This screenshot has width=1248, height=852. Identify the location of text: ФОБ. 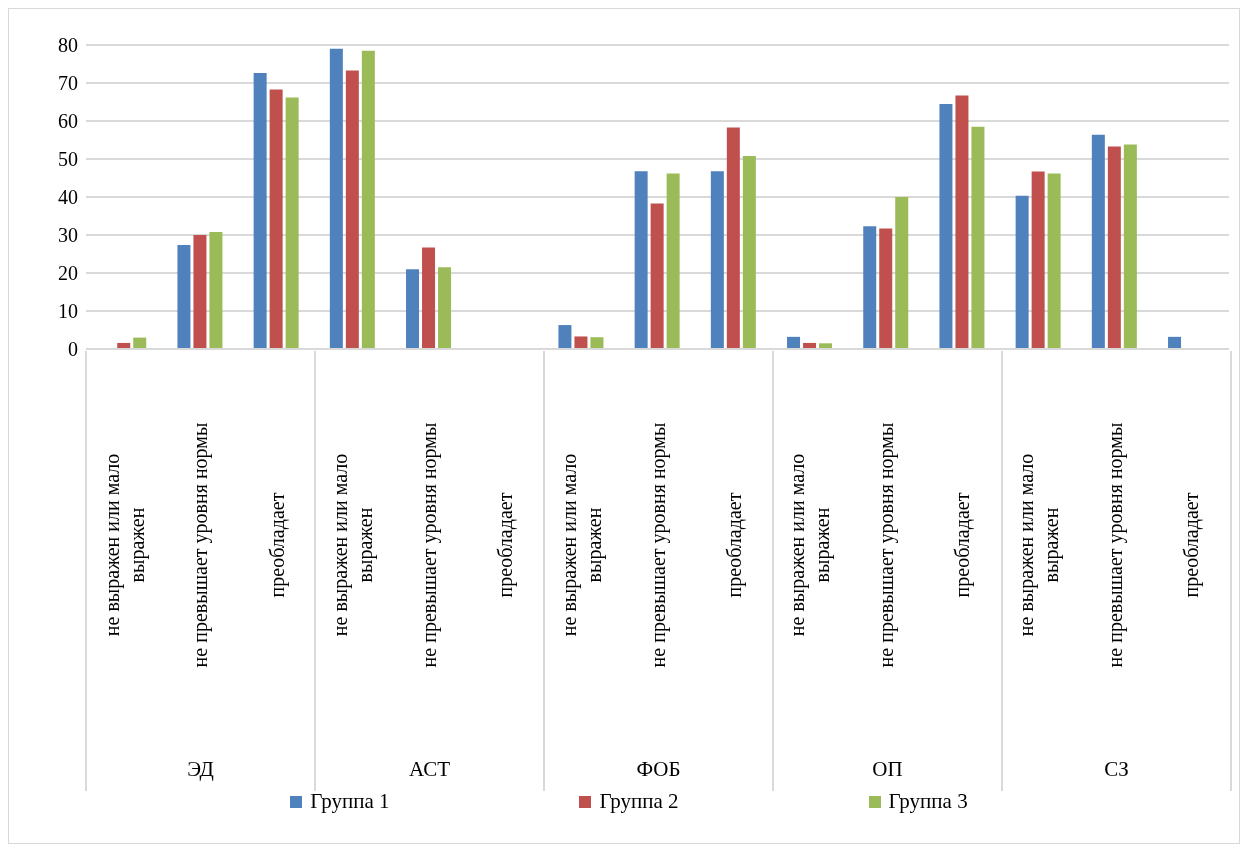
(658, 769).